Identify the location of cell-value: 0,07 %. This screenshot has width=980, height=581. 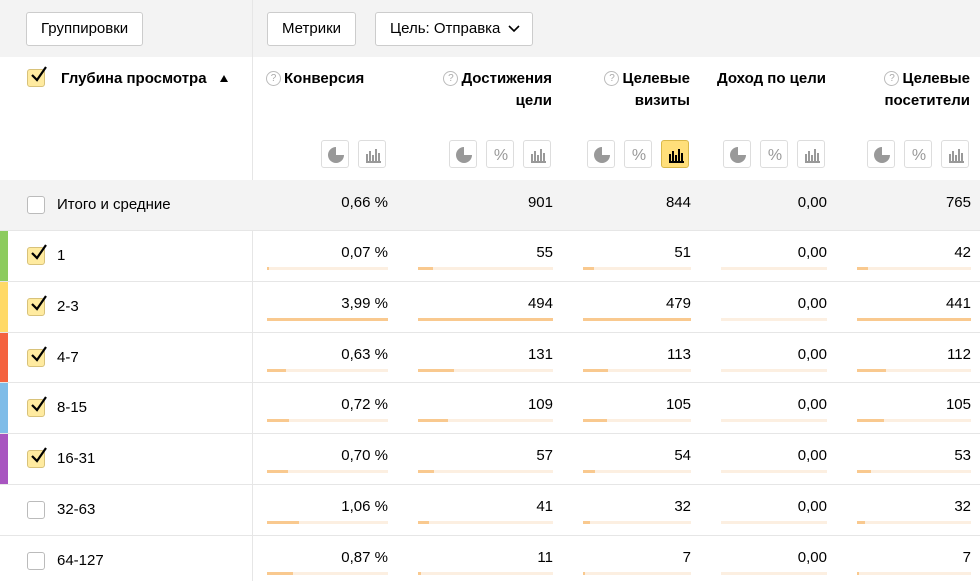
(364, 252).